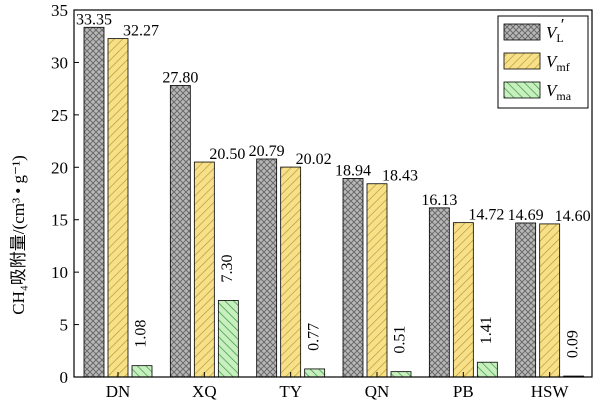 The width and height of the screenshot is (600, 405). I want to click on y-tick-label: 30, so click(59, 62).